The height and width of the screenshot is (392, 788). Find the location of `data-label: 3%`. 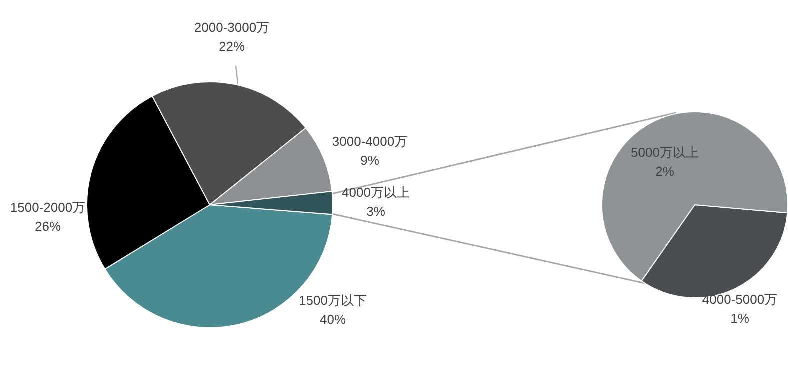

data-label: 3% is located at coordinates (376, 211).